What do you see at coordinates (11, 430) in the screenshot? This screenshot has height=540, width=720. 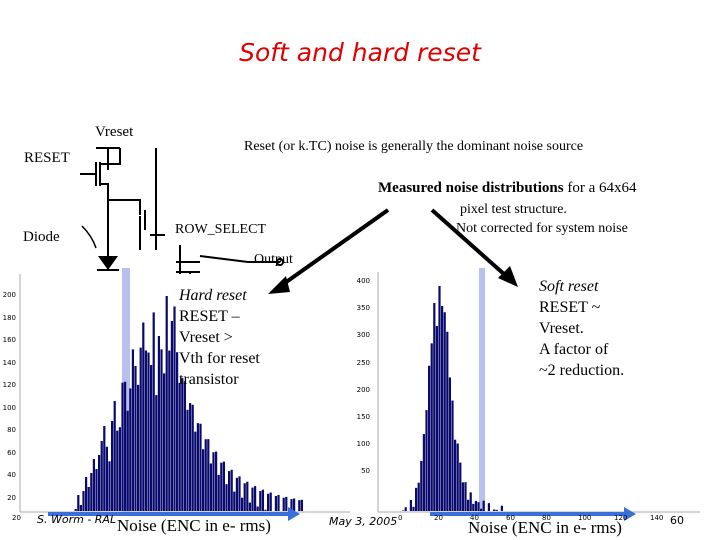 I see `tick-label: 80` at bounding box center [11, 430].